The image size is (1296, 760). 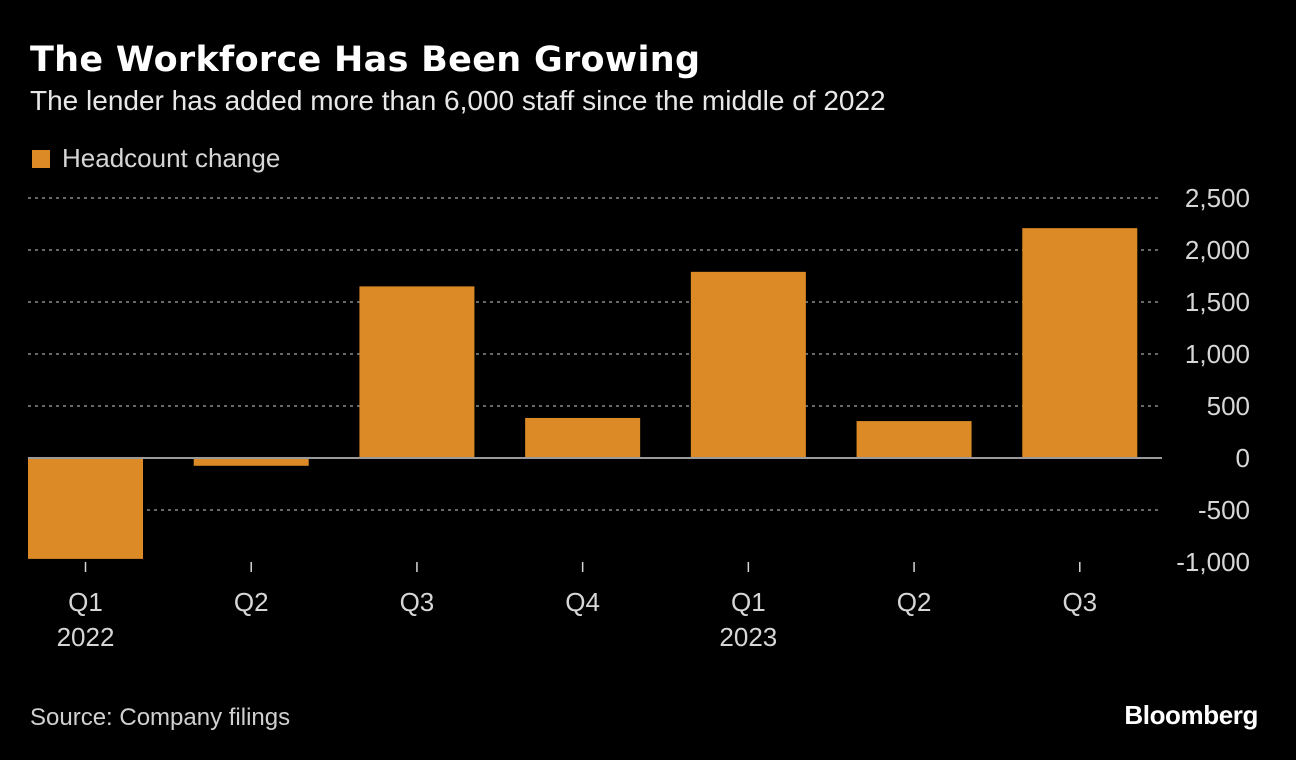 I want to click on y-tick-label: 2,500, so click(x=1217, y=198).